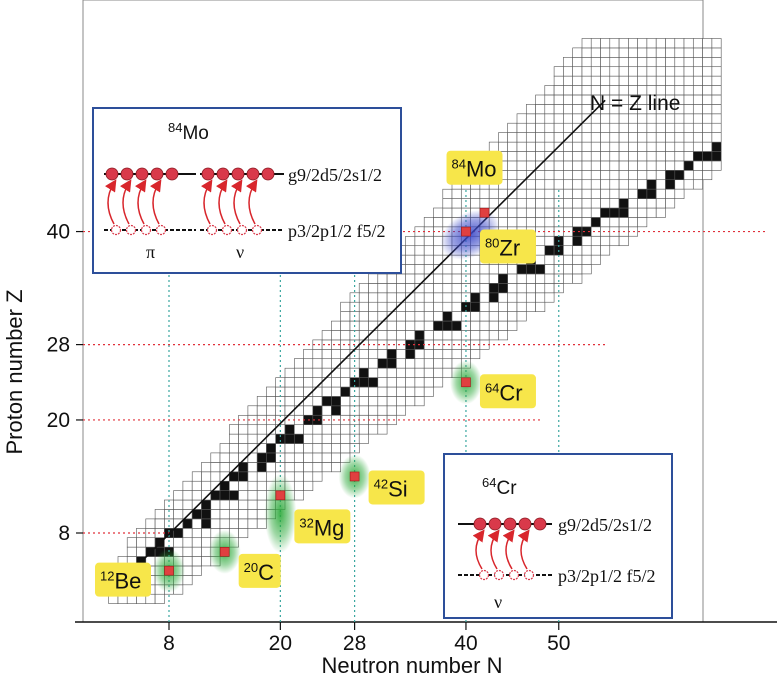 This screenshot has height=686, width=777. Describe the element at coordinates (189, 201) in the screenshot. I see `inset-84mo-particles` at that location.